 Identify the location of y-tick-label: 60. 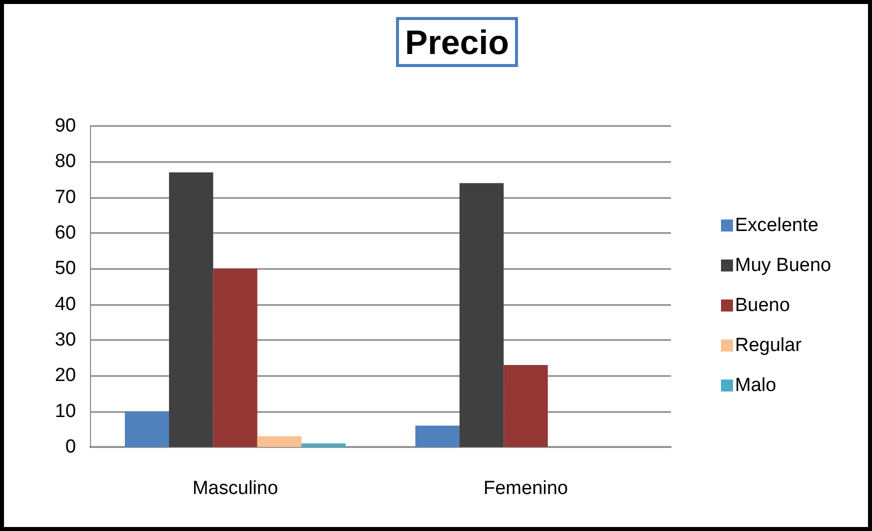
(65, 233).